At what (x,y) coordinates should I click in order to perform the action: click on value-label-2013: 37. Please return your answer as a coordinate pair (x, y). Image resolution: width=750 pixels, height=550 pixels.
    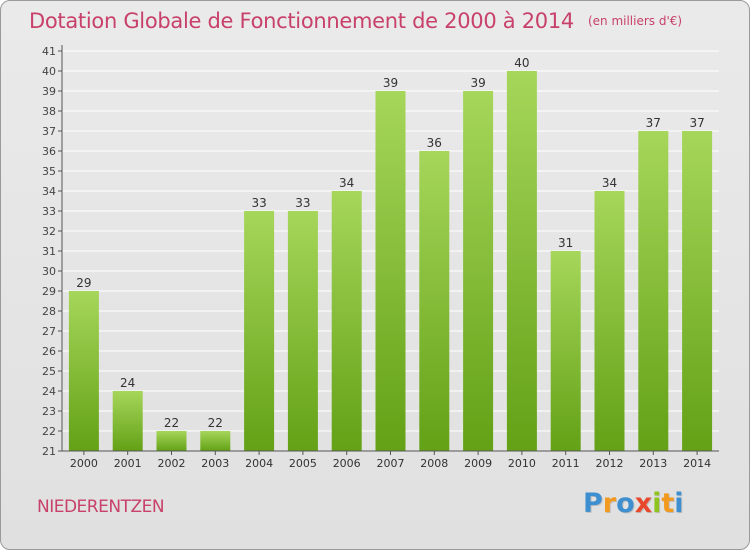
    Looking at the image, I should click on (653, 123).